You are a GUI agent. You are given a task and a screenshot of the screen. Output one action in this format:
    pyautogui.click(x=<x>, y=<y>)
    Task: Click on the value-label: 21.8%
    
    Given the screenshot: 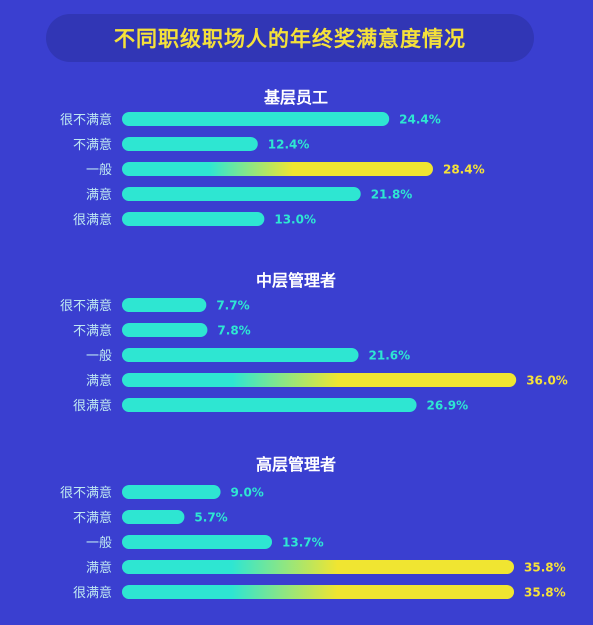 What is the action you would take?
    pyautogui.click(x=392, y=195)
    